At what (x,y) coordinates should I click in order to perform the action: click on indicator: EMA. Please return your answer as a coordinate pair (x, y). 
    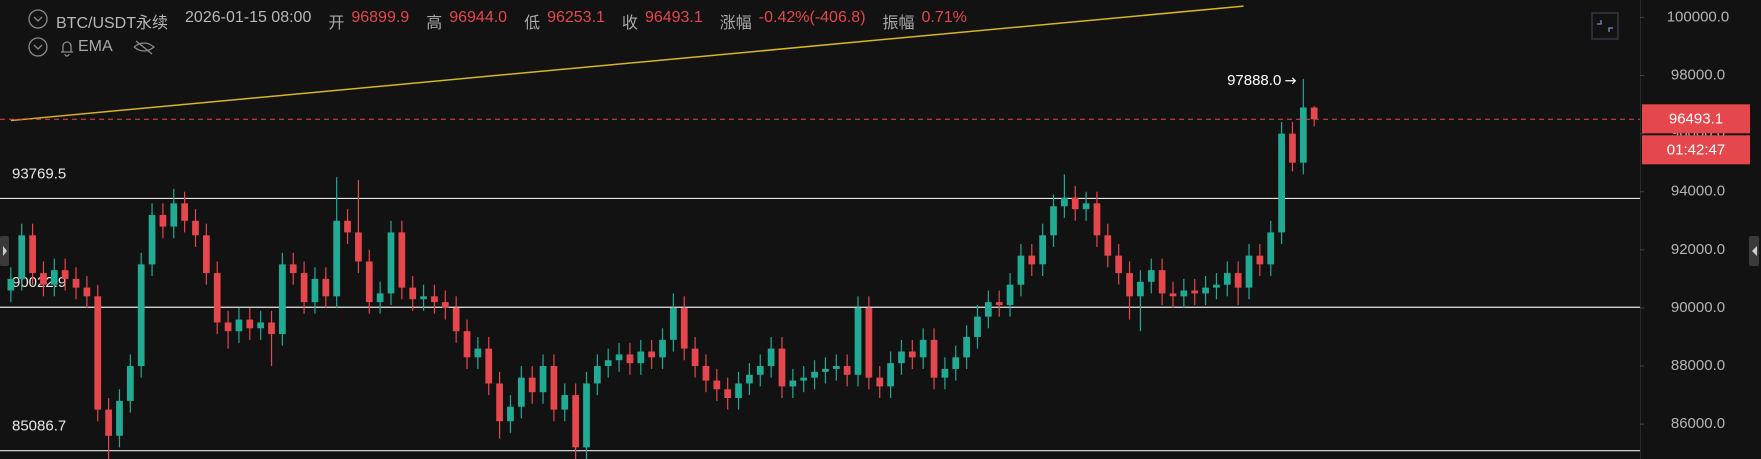
    Looking at the image, I should click on (95, 46).